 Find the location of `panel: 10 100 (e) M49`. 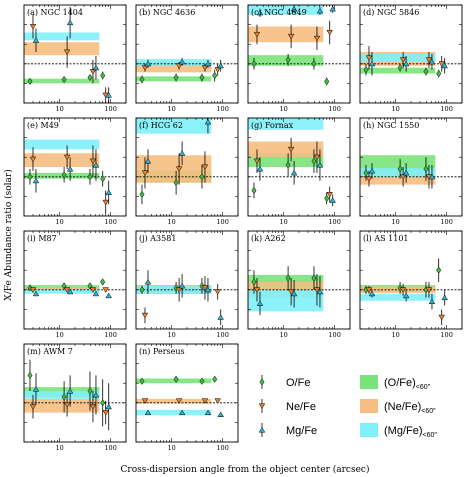

panel: 10 100 (e) M49 is located at coordinates (75, 171).